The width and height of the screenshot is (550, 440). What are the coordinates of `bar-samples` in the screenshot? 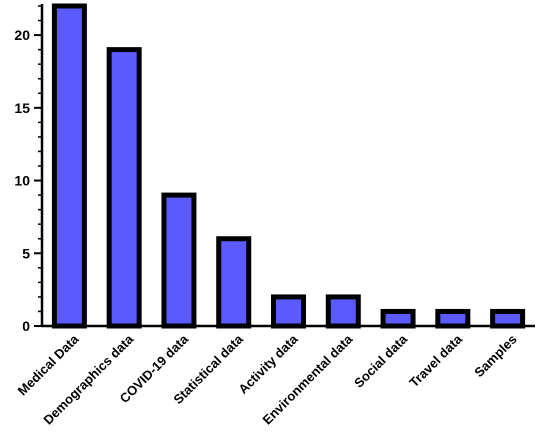 It's located at (508, 318).